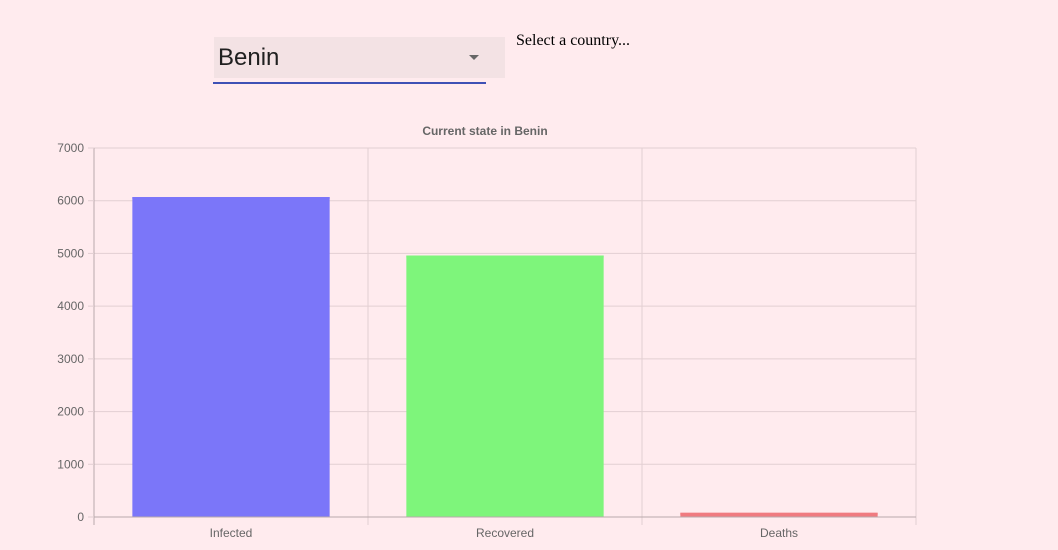 The height and width of the screenshot is (550, 1058). I want to click on x-tick-label: Recovered, so click(505, 533).